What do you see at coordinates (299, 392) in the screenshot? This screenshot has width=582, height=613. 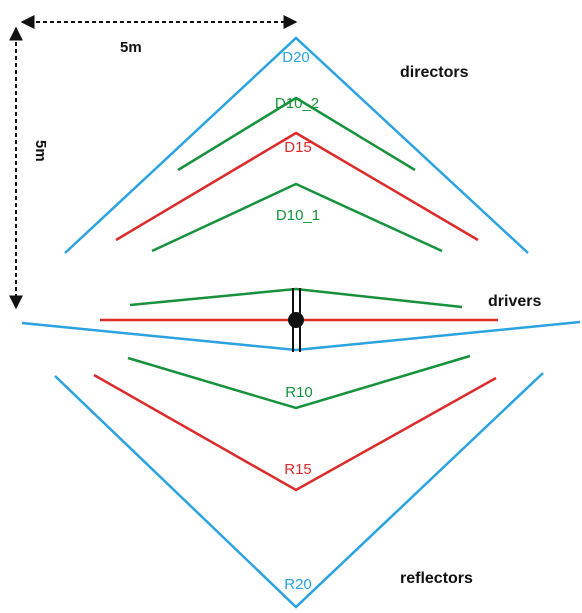 I see `label-R10: R10` at bounding box center [299, 392].